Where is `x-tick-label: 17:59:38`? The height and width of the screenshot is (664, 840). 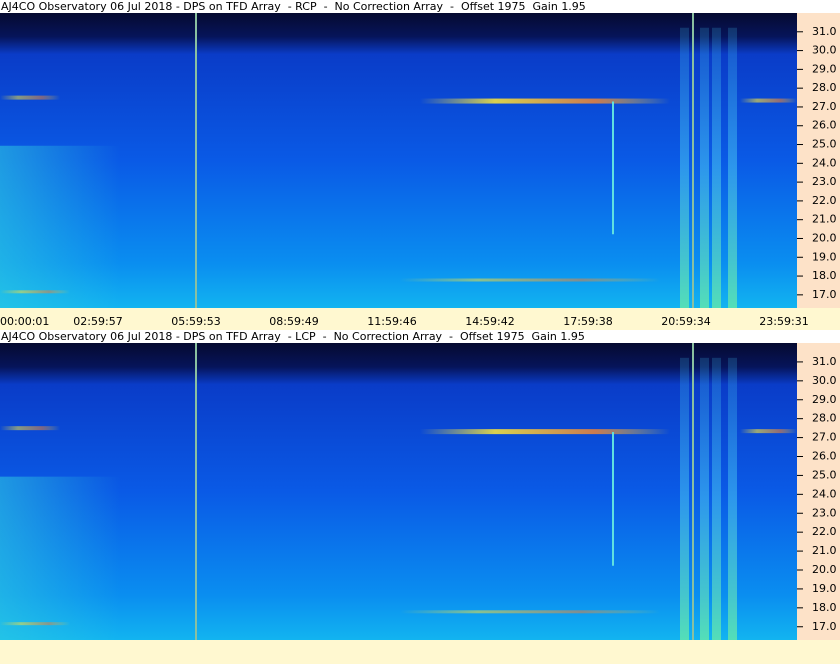 x-tick-label: 17:59:38 is located at coordinates (587, 321).